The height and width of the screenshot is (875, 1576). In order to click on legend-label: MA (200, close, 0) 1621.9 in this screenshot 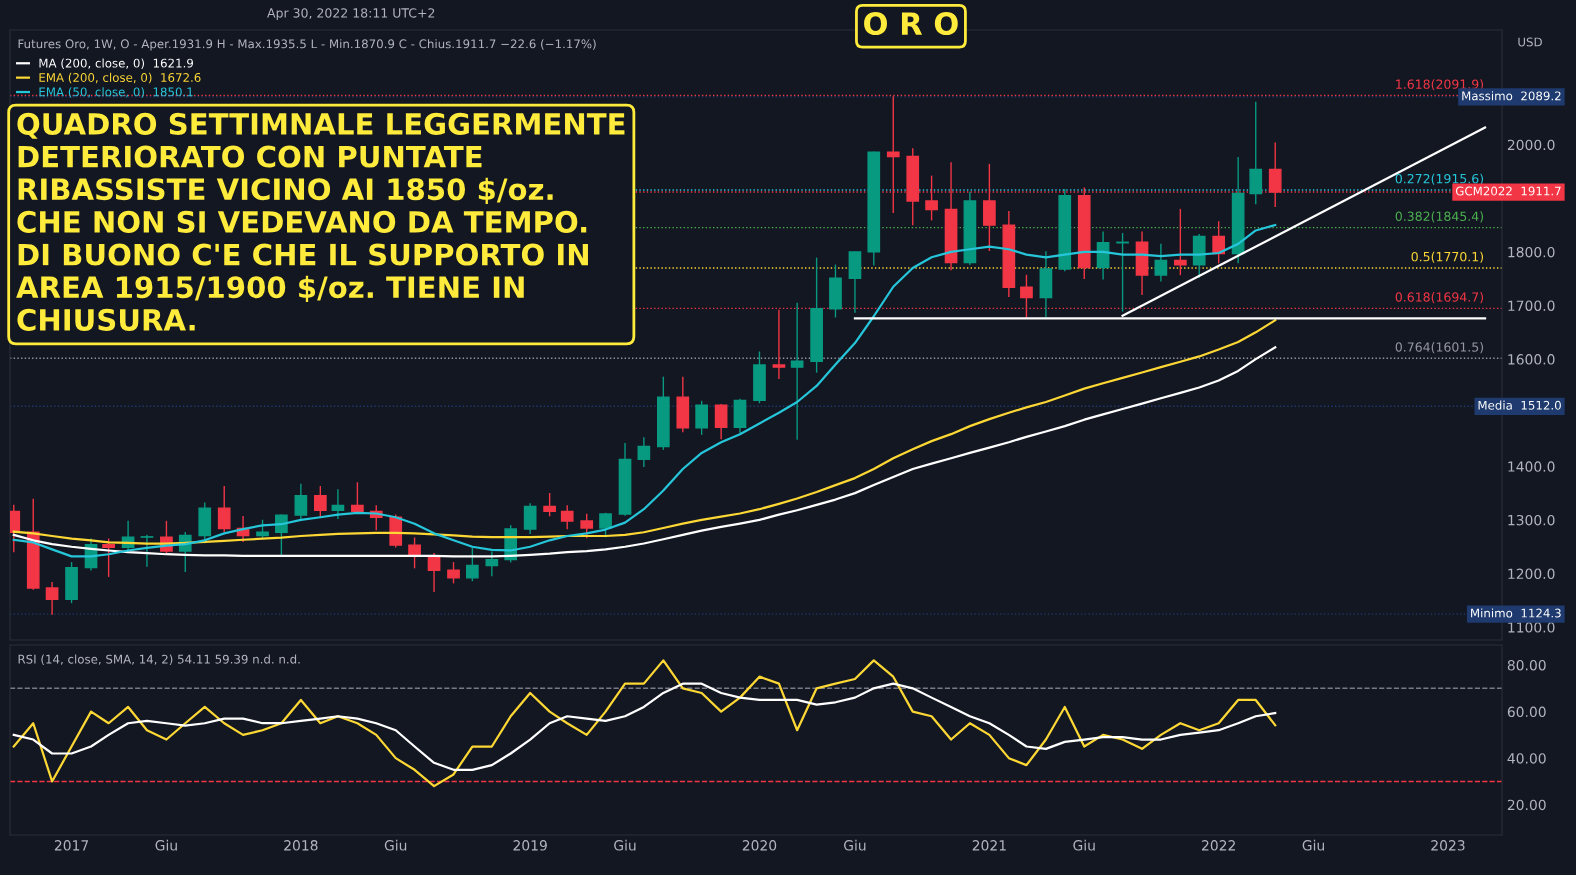, I will do `click(116, 63)`.